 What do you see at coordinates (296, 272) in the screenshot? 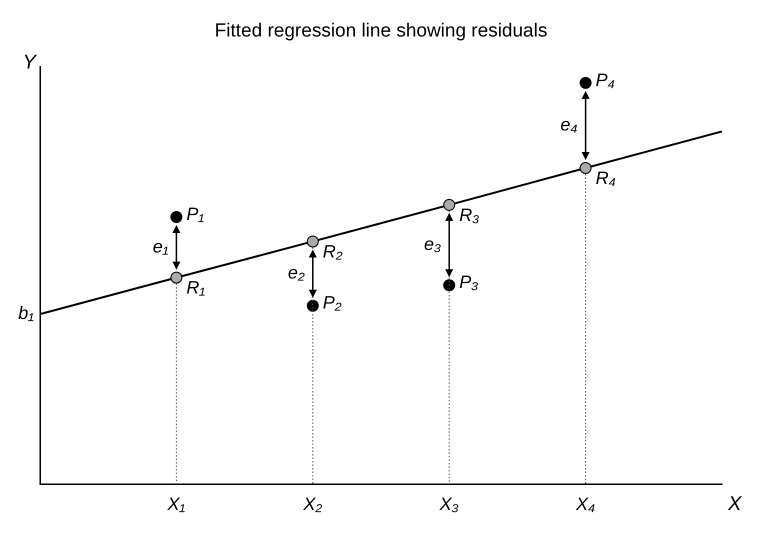
I see `annotation: e₂` at bounding box center [296, 272].